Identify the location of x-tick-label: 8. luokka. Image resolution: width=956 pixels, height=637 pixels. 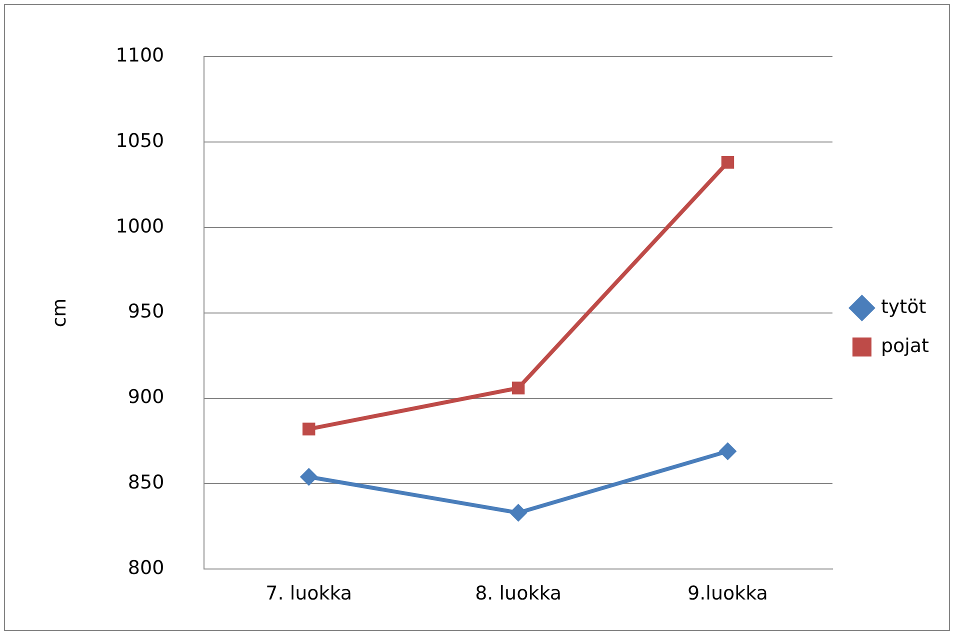
(518, 593).